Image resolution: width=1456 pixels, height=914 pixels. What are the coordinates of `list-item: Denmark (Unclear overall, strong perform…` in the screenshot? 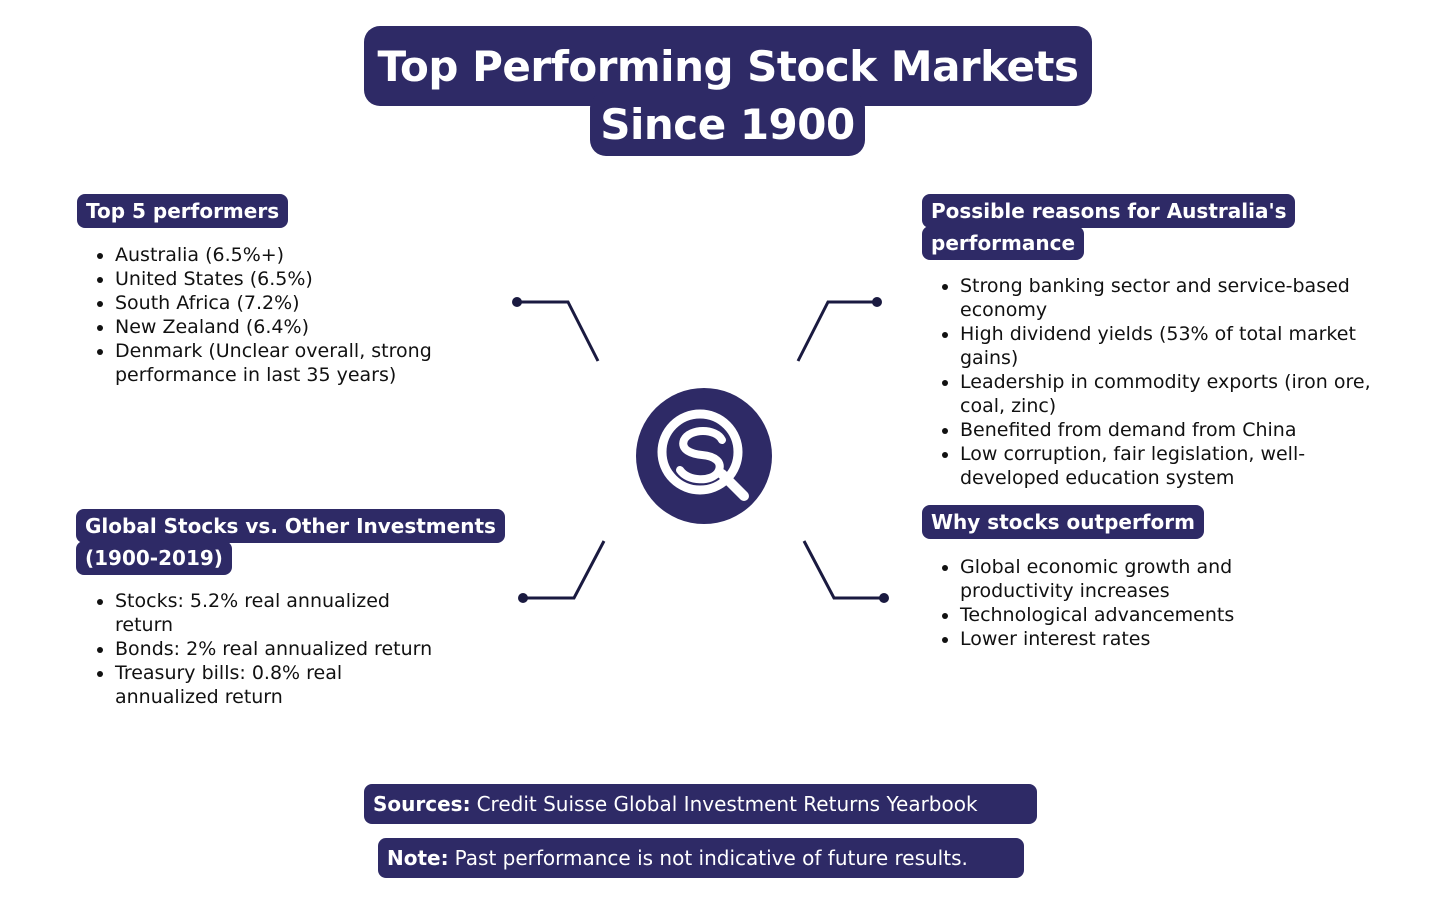 It's located at (315, 363).